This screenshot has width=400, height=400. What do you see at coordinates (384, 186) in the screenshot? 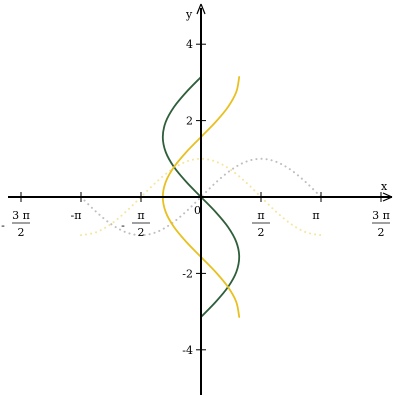
I see `x-axis-label: x` at bounding box center [384, 186].